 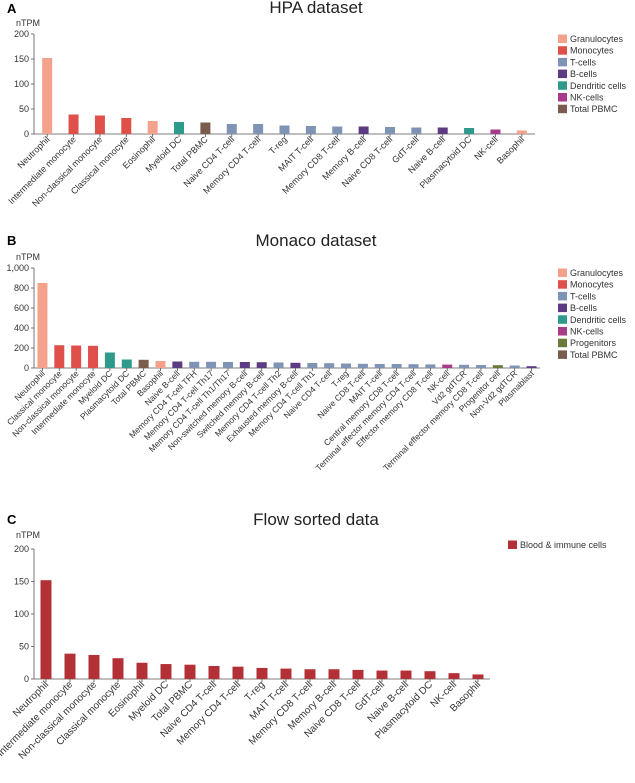 I want to click on x-tick-label: T-reg, so click(x=278, y=145).